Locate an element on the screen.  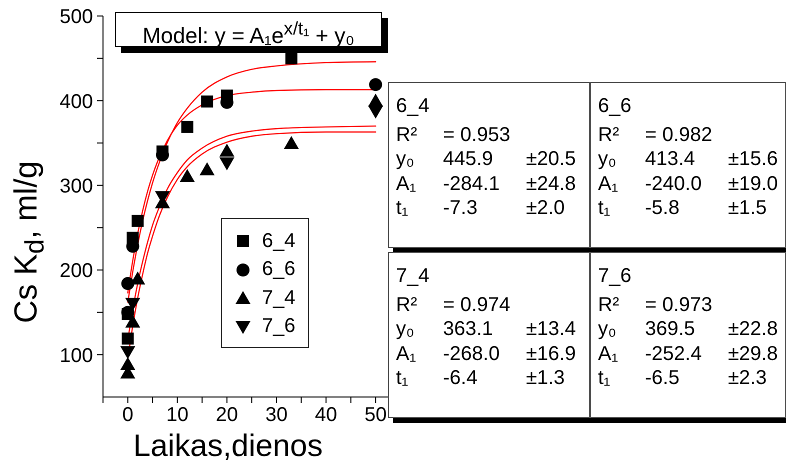
x-tick-label: 50 is located at coordinates (375, 415).